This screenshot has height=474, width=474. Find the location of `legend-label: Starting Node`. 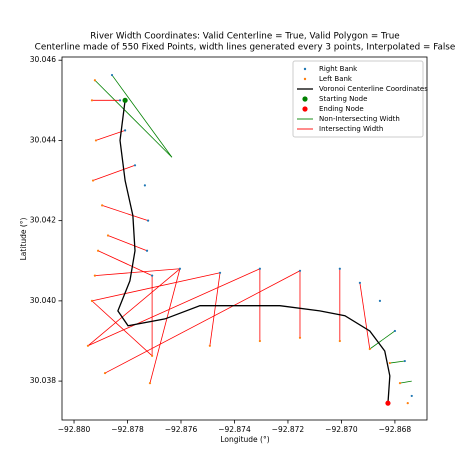

legend-label: Starting Node is located at coordinates (343, 99).